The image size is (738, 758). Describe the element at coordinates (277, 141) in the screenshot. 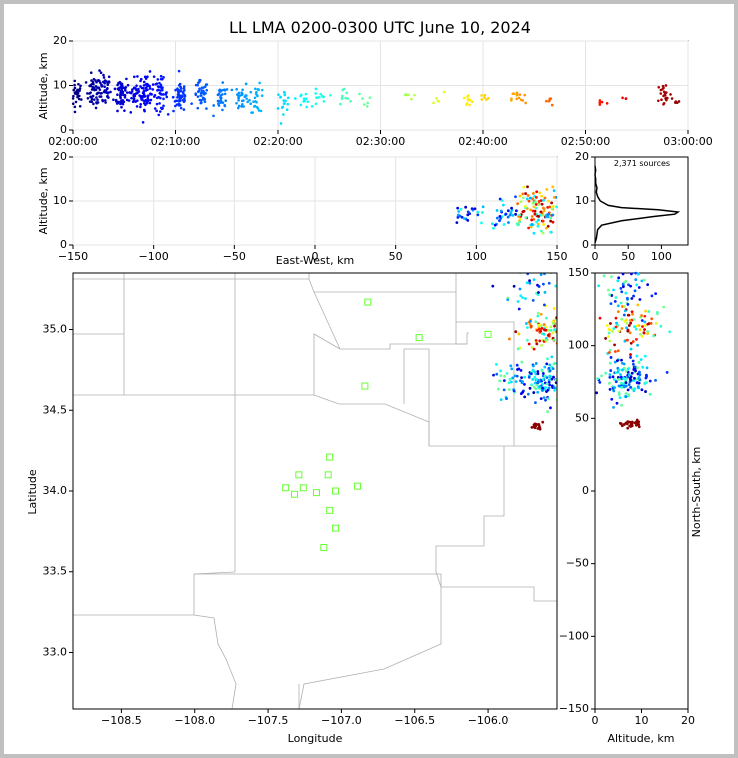

I see `time-xtick-label: 02:20:00` at that location.